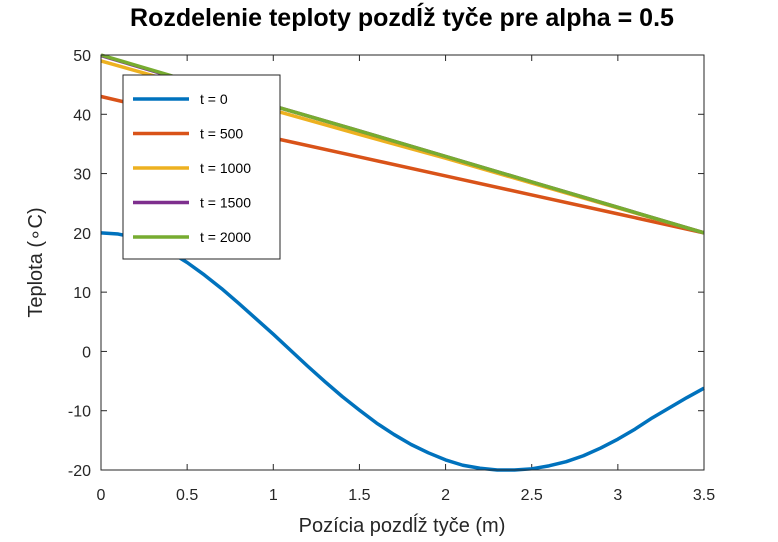  What do you see at coordinates (79, 412) in the screenshot?
I see `y-tick-label: -10` at bounding box center [79, 412].